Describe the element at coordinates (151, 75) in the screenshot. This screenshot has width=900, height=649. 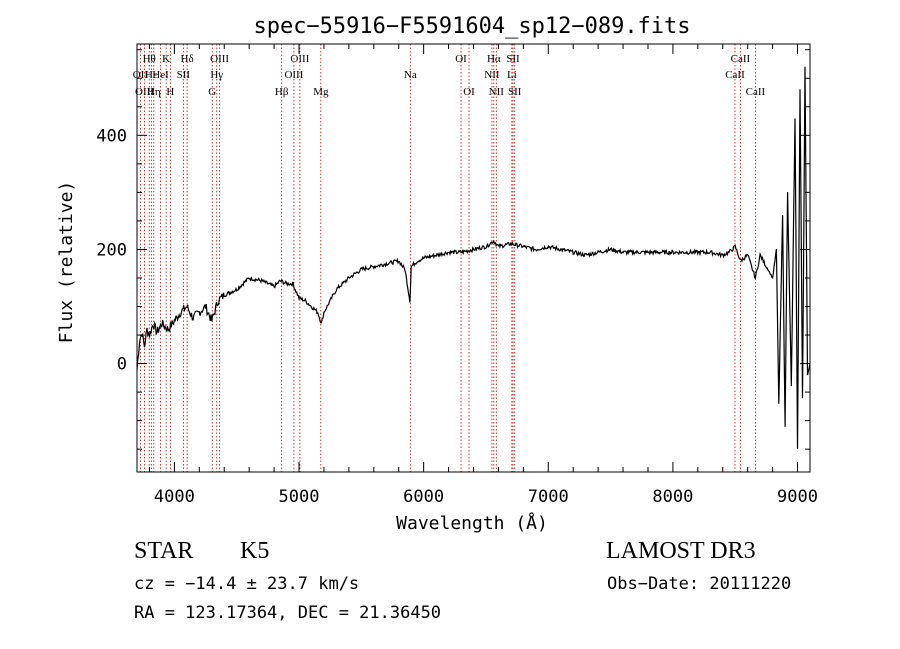
I see `line-label-3: Hε` at that location.